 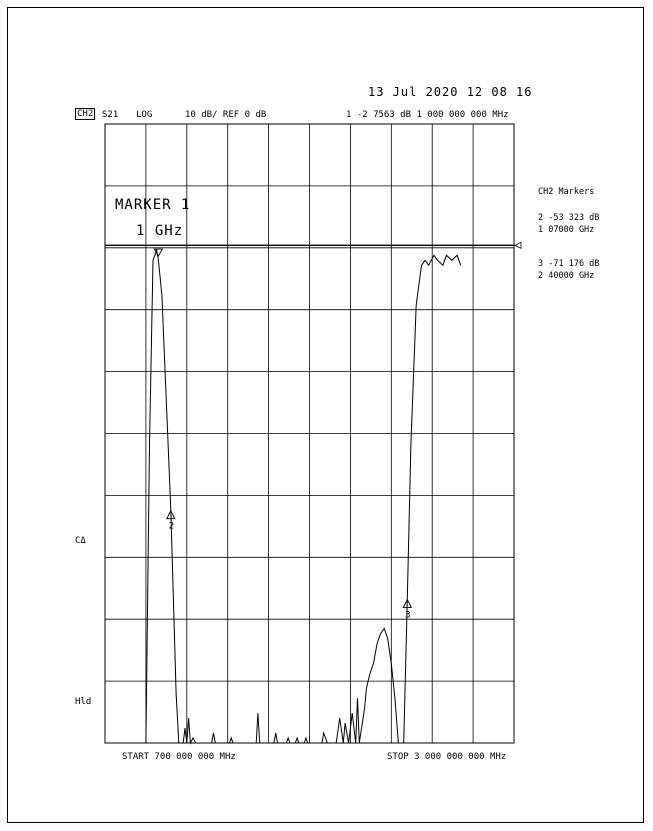 I want to click on marker-annotation-line2: 1 GHz, so click(x=160, y=231).